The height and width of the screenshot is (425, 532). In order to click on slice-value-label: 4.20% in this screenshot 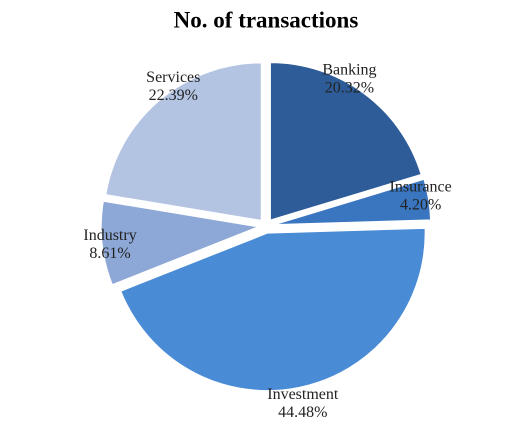, I will do `click(420, 204)`.